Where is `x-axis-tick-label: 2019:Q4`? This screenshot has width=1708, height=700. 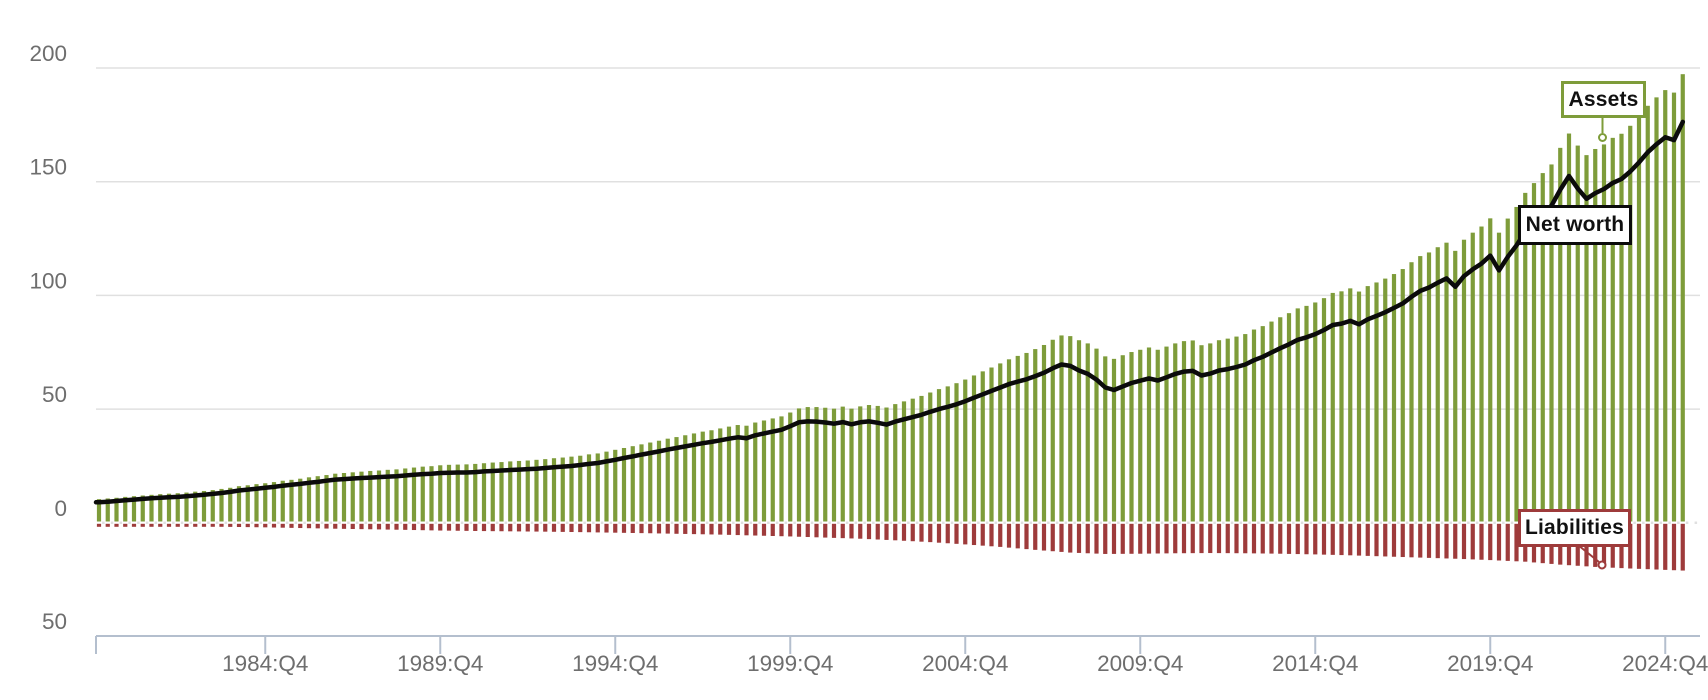 x-axis-tick-label: 2019:Q4 is located at coordinates (1490, 663).